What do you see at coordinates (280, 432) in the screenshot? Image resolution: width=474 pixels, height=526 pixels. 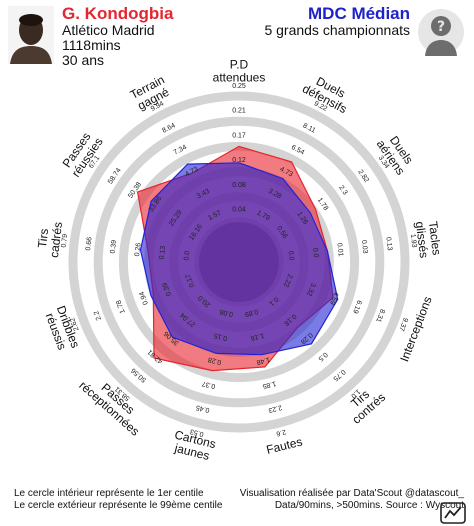 I see `axis-tick-label: 2.6` at bounding box center [280, 432].